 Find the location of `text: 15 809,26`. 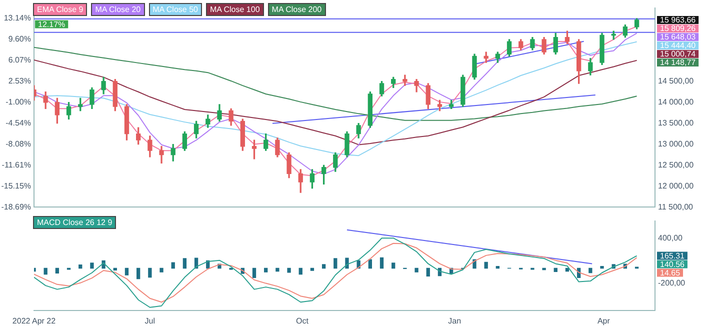

text: 15 809,26 is located at coordinates (678, 29).